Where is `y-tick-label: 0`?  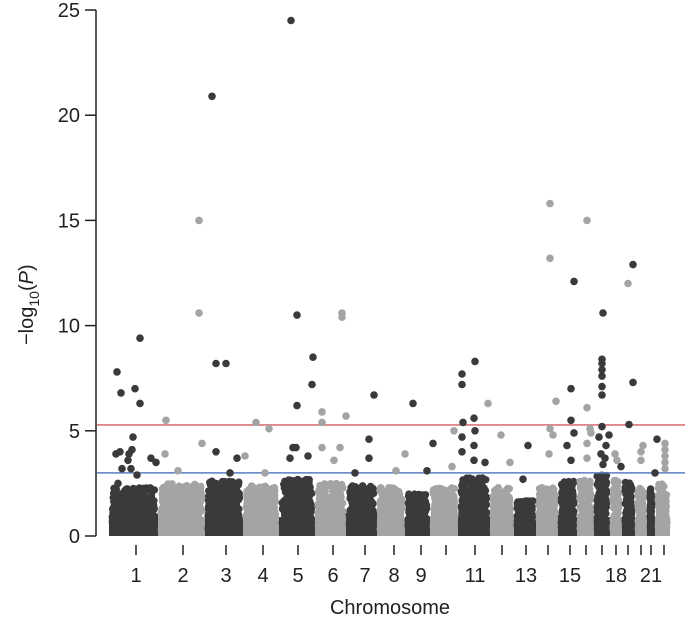
y-tick-label: 0 is located at coordinates (74, 537).